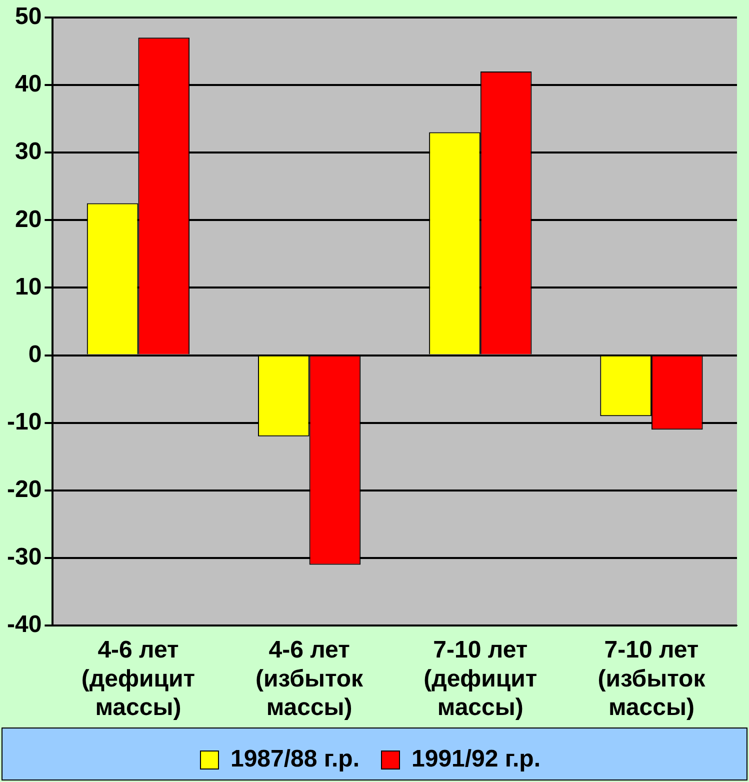 The image size is (749, 782). I want to click on y-tick-label: 50, so click(28, 16).